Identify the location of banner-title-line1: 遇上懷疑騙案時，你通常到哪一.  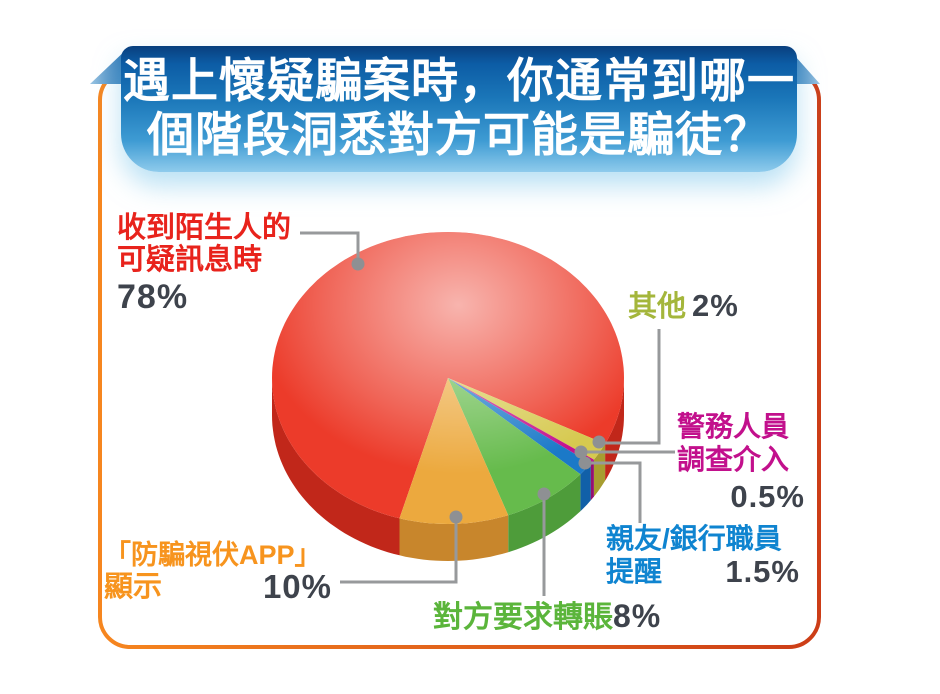
(459, 82).